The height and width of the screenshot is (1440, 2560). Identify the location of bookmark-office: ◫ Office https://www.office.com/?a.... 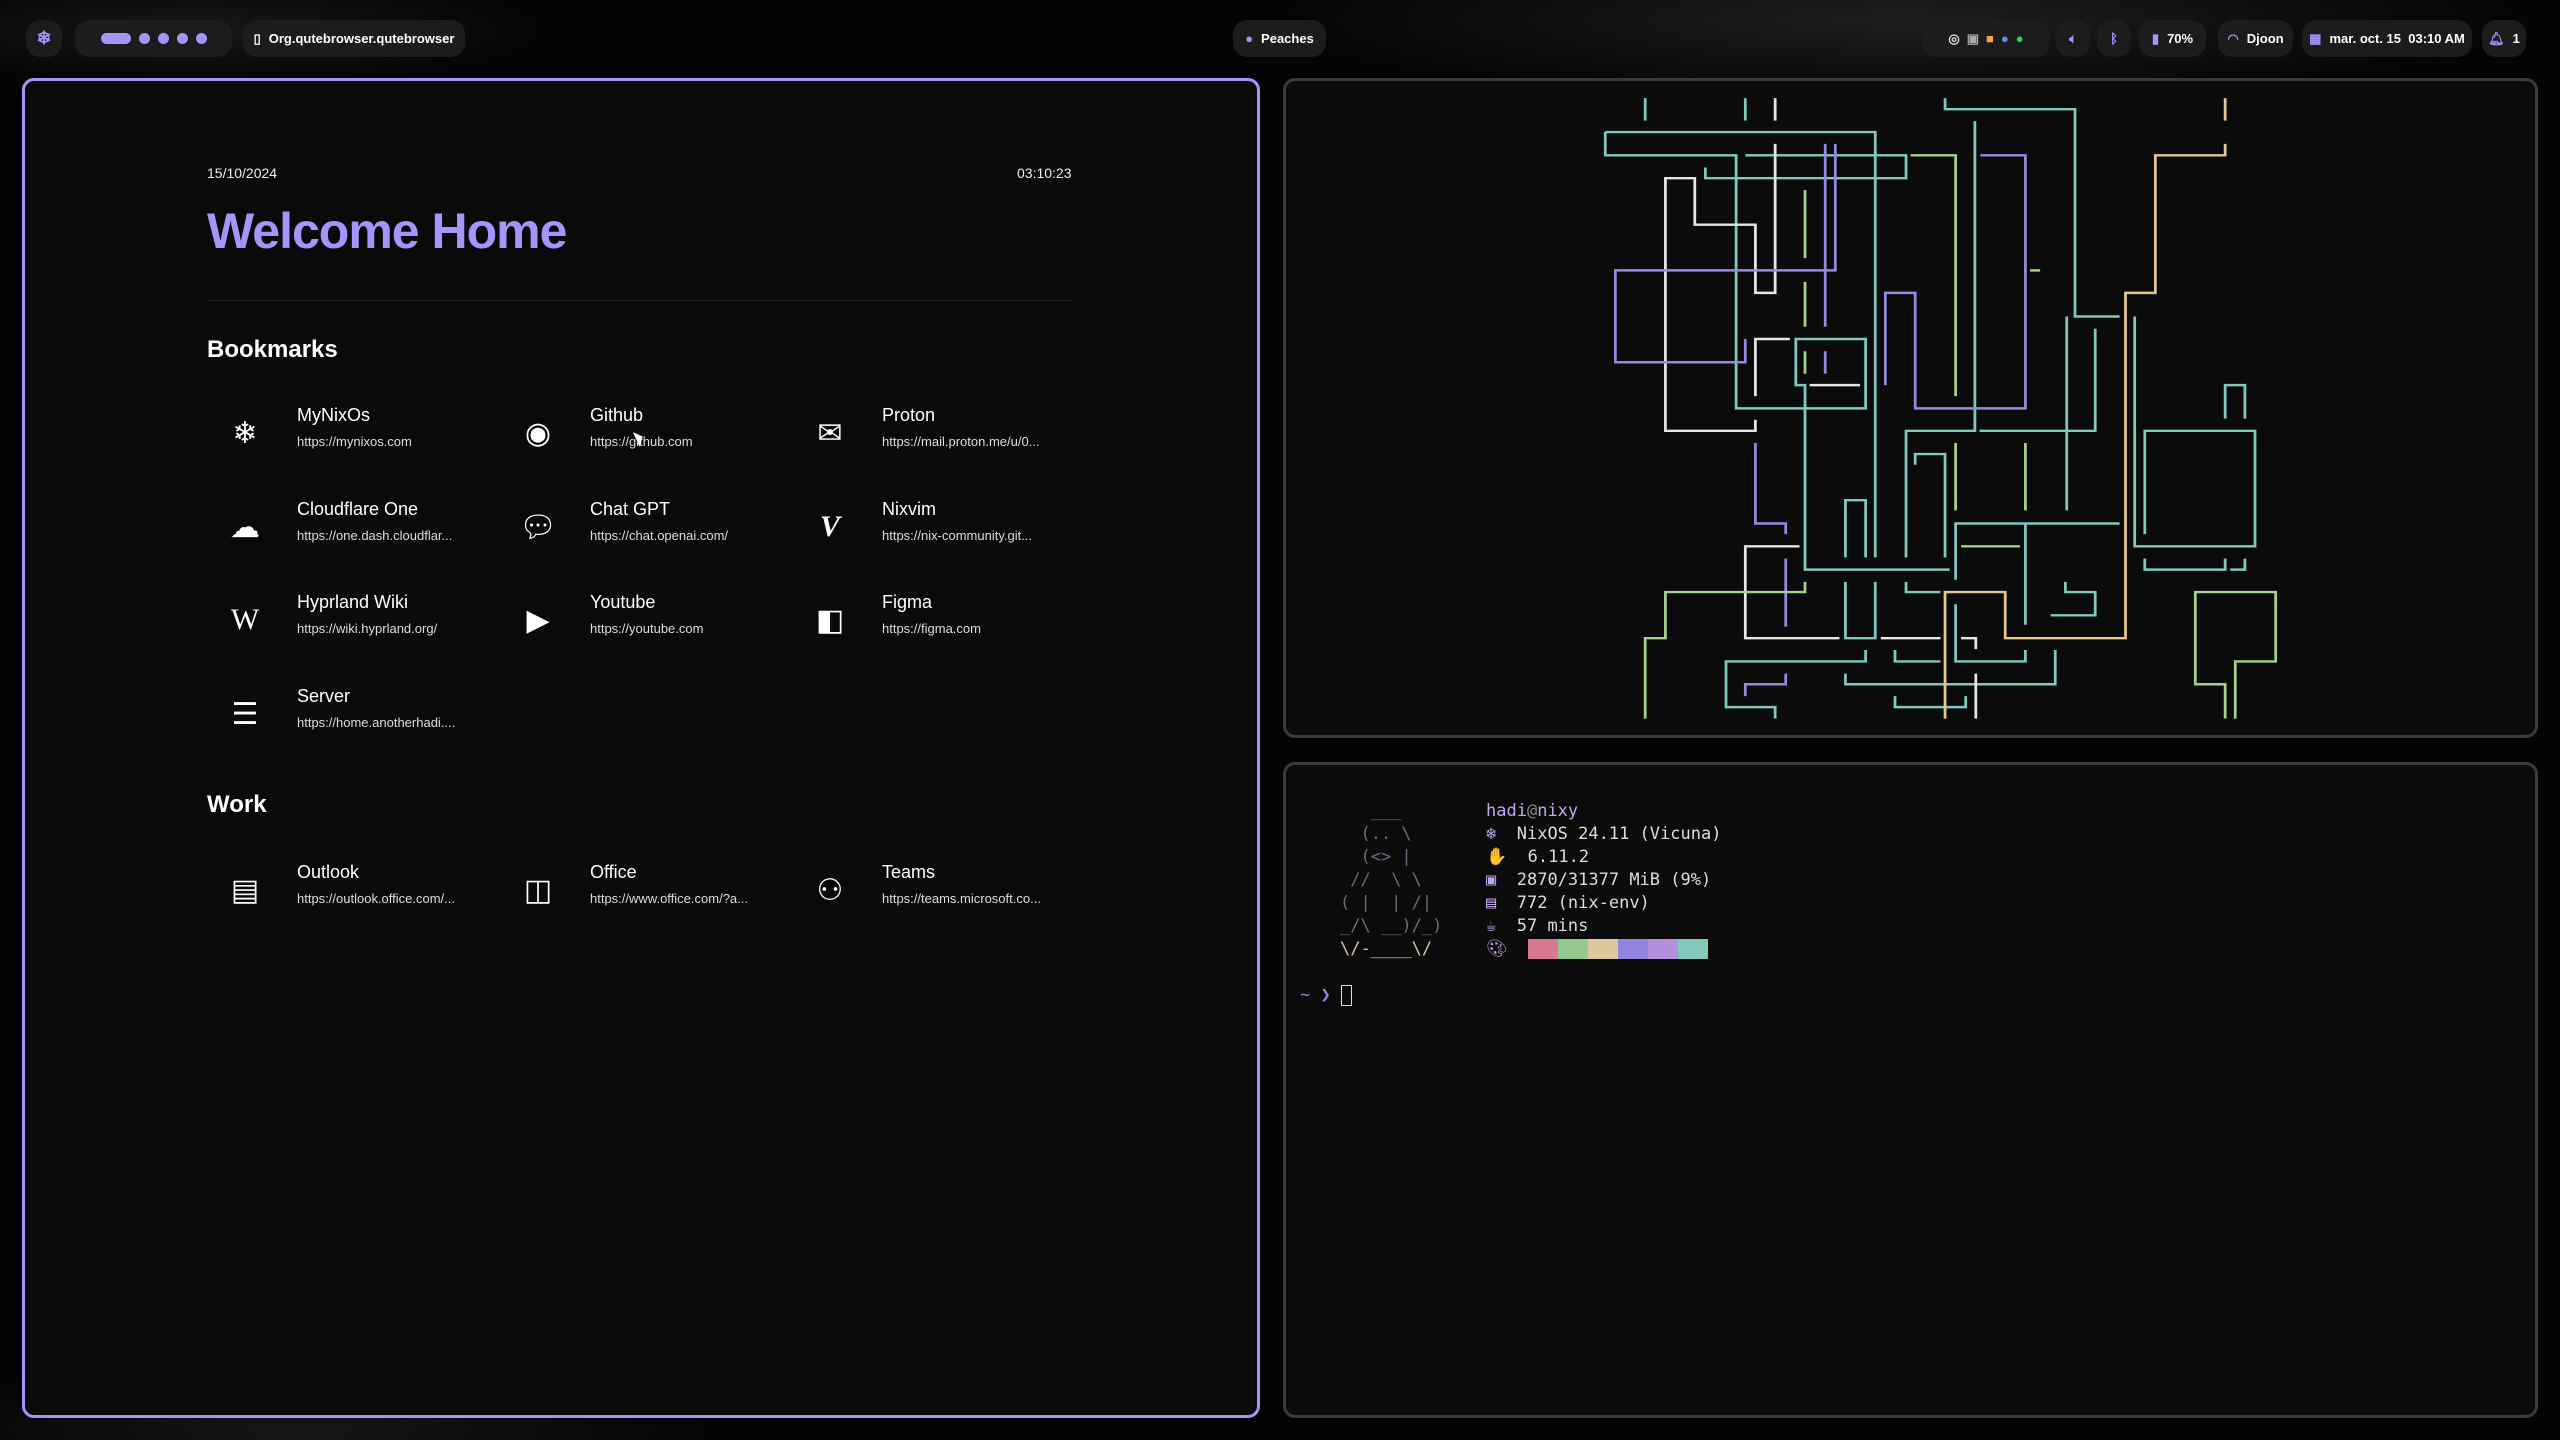
(645, 892).